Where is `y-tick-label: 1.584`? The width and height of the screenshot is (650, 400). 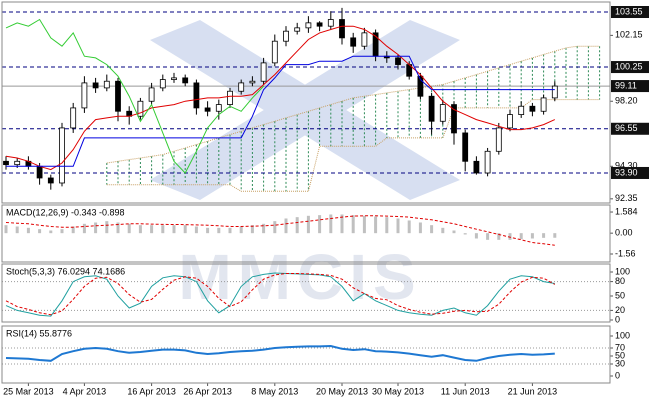
y-tick-label: 1.584 is located at coordinates (626, 211).